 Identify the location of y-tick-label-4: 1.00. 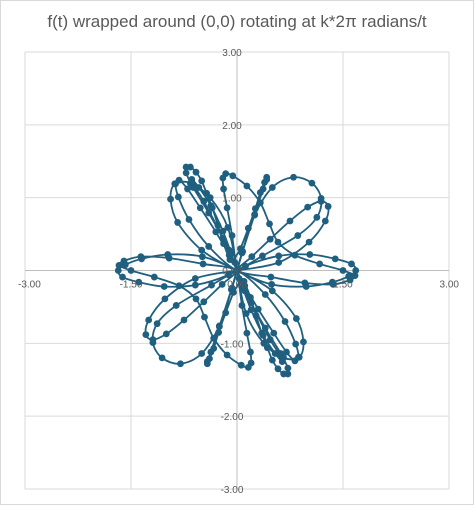
(232, 199).